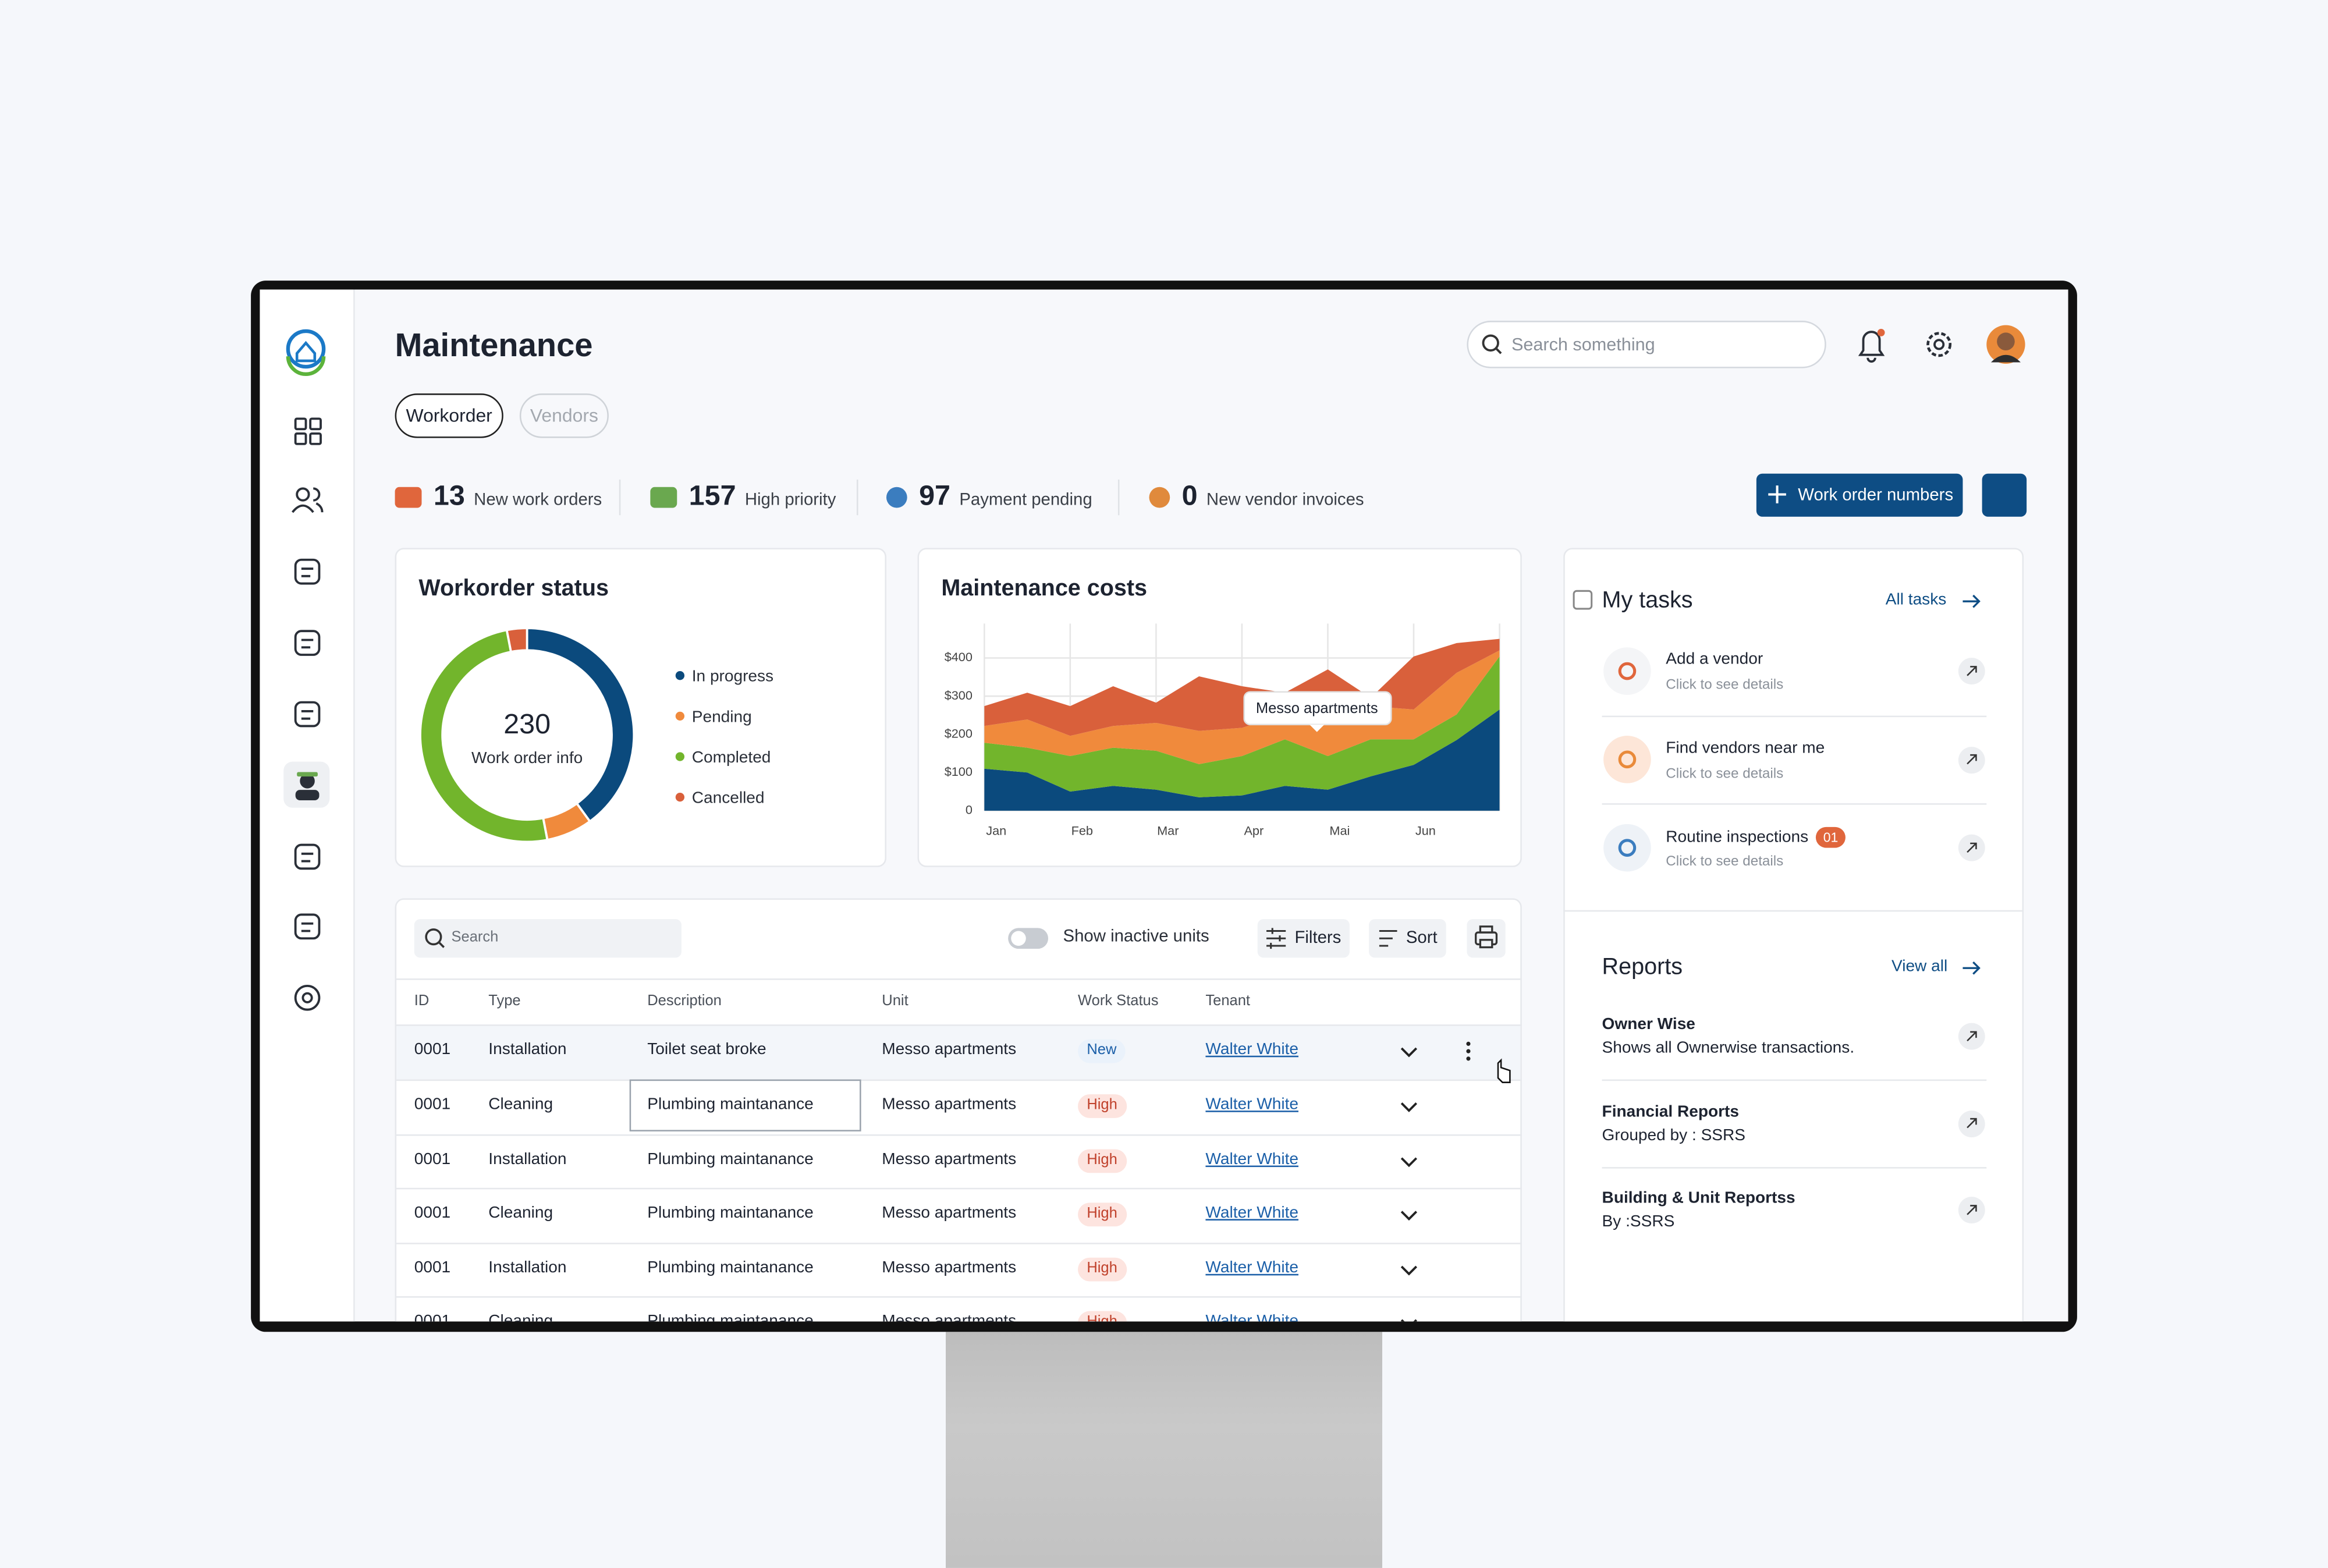  I want to click on stat-label: New work orders, so click(538, 500).